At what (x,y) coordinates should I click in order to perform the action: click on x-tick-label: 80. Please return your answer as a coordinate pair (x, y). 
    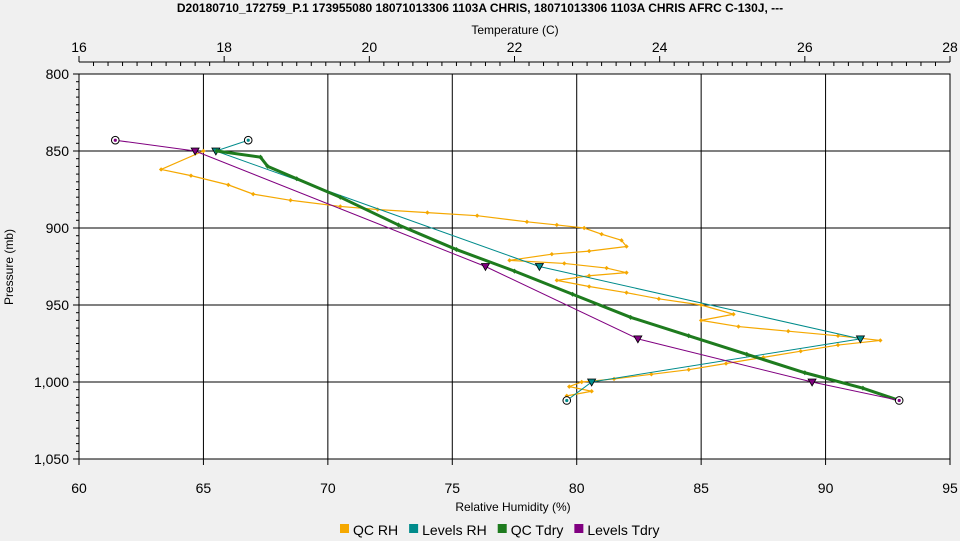
    Looking at the image, I should click on (577, 488).